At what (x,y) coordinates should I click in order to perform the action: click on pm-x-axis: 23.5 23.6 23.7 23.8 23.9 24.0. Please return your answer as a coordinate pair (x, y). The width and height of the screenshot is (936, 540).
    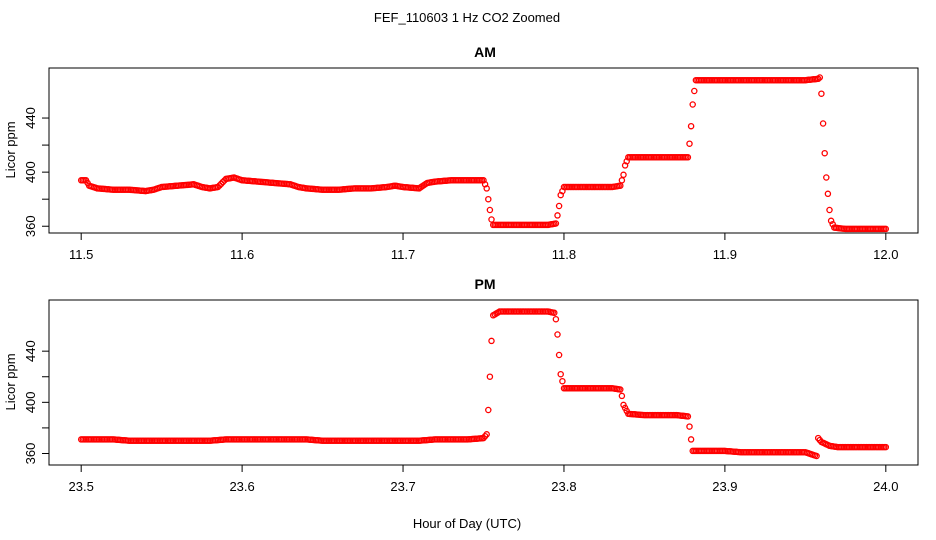
    Looking at the image, I should click on (483, 479).